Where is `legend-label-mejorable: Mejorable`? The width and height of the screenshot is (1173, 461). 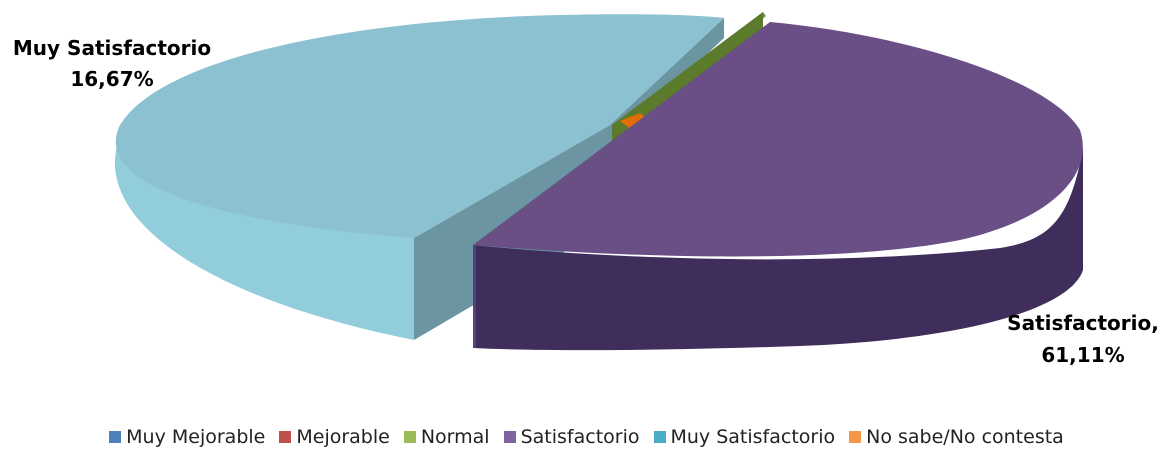
legend-label-mejorable: Mejorable is located at coordinates (343, 437).